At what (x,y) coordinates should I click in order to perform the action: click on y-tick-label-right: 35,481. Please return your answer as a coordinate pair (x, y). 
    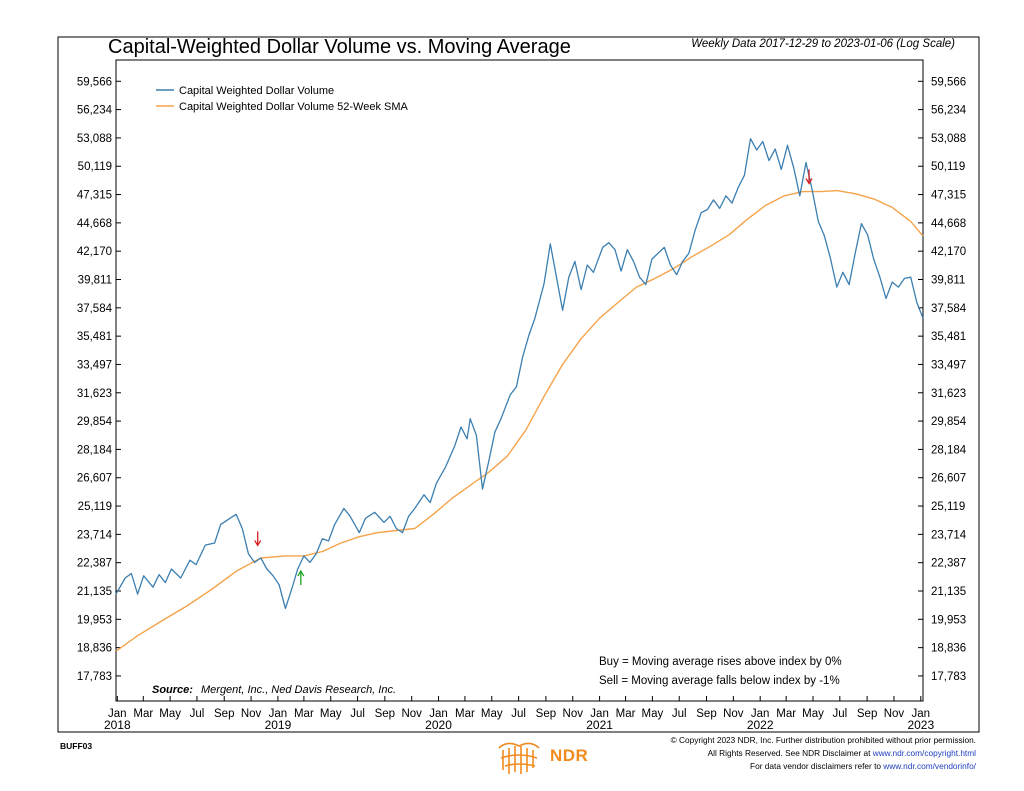
    Looking at the image, I should click on (948, 337).